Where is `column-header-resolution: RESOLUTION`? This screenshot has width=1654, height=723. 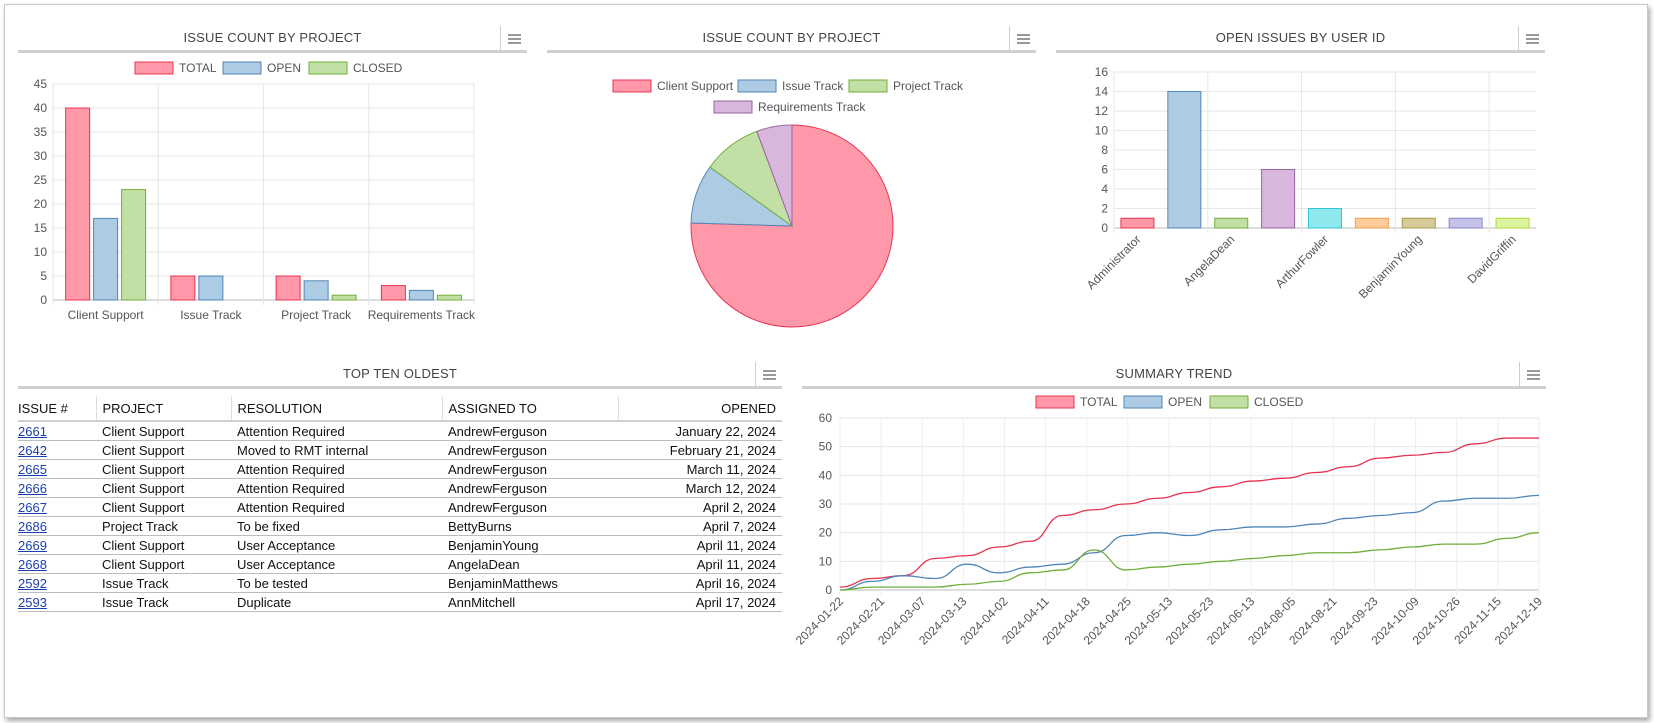 column-header-resolution: RESOLUTION is located at coordinates (336, 409).